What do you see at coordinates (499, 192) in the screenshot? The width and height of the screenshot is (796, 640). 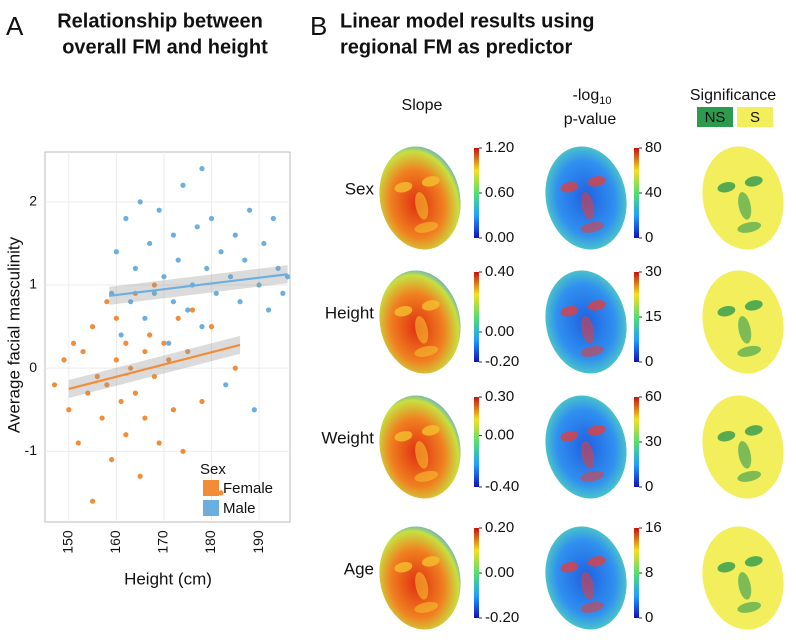 I see `colorbar-label: 0.60` at bounding box center [499, 192].